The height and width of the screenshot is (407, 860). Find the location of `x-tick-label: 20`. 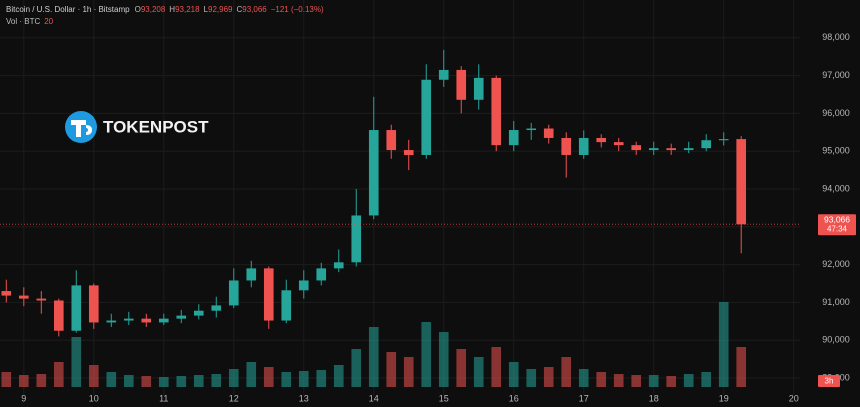

x-tick-label: 20 is located at coordinates (794, 398).